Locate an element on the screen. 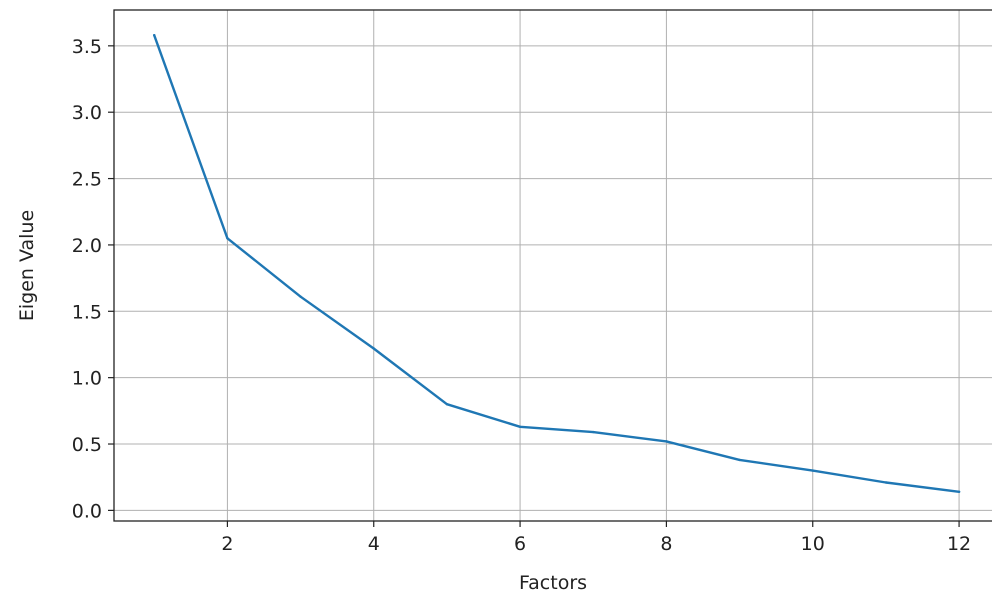 Image resolution: width=992 pixels, height=595 pixels. y-tick-label-3: 1.5 is located at coordinates (87, 312).